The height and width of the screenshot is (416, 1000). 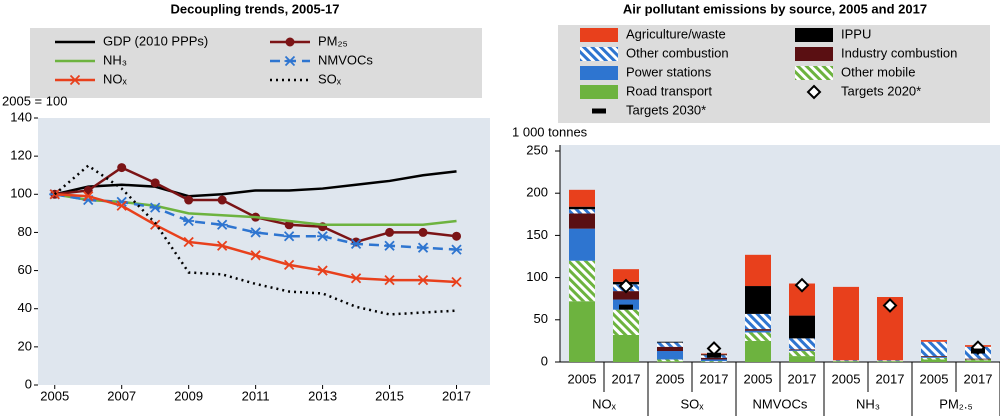 What do you see at coordinates (774, 74) in the screenshot?
I see `legend-box` at bounding box center [774, 74].